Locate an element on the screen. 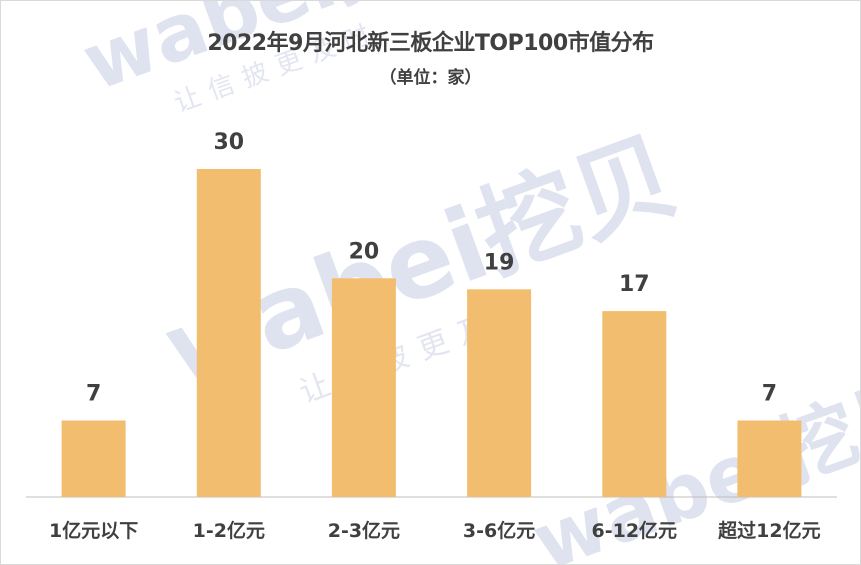 This screenshot has width=861, height=565. chart-subtitle: （单位：家） is located at coordinates (430, 78).